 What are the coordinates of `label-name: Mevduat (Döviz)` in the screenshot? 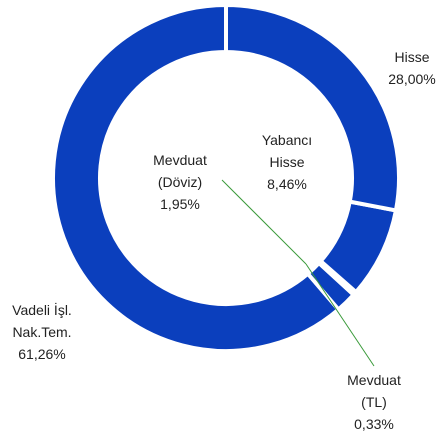 It's located at (180, 171).